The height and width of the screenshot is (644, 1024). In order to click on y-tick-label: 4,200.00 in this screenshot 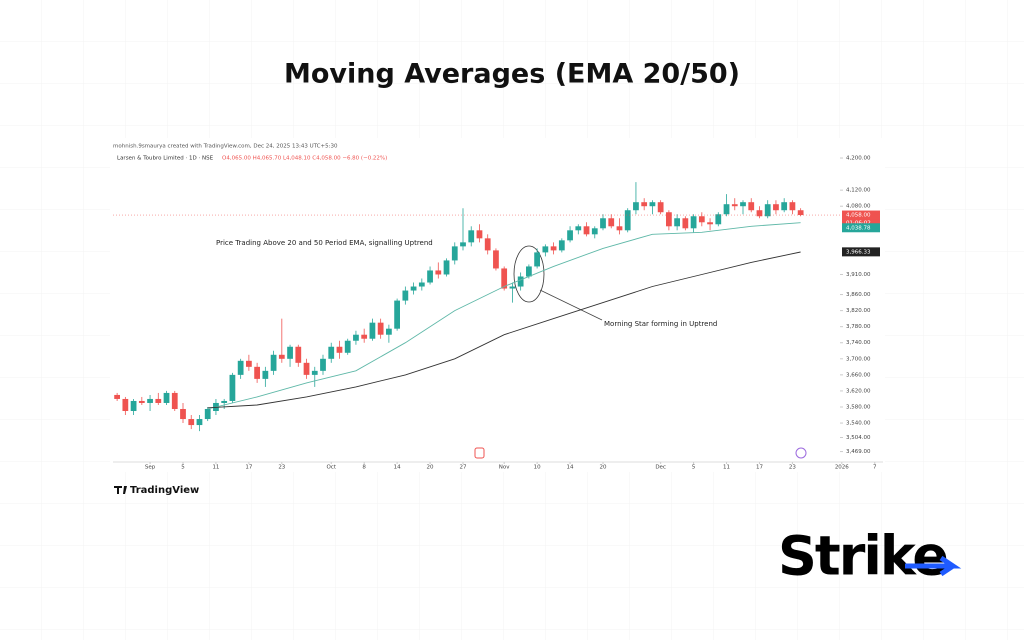, I will do `click(858, 159)`.